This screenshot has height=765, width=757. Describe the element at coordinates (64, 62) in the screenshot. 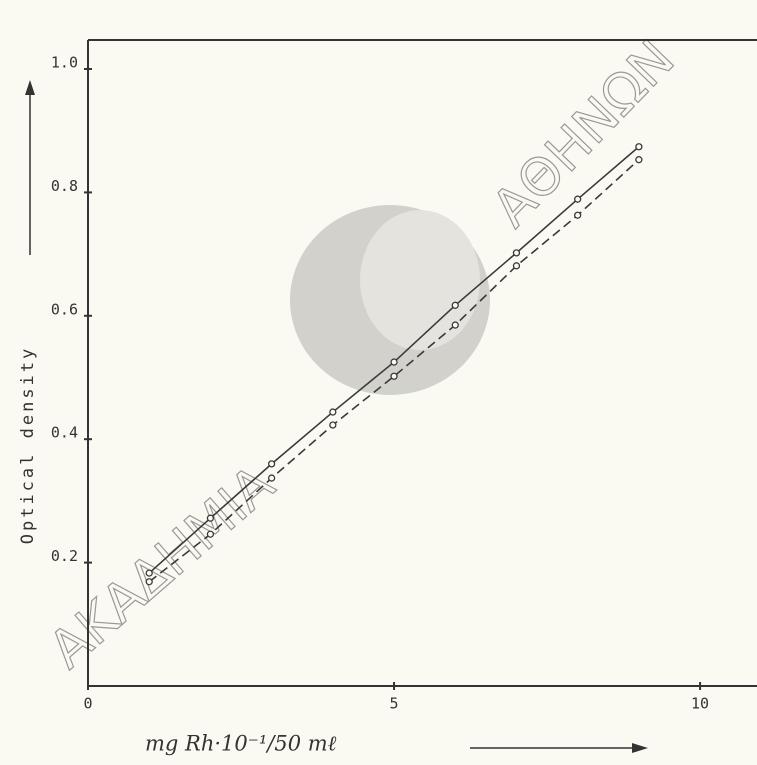

I see `y-tick-label: 1.0` at that location.